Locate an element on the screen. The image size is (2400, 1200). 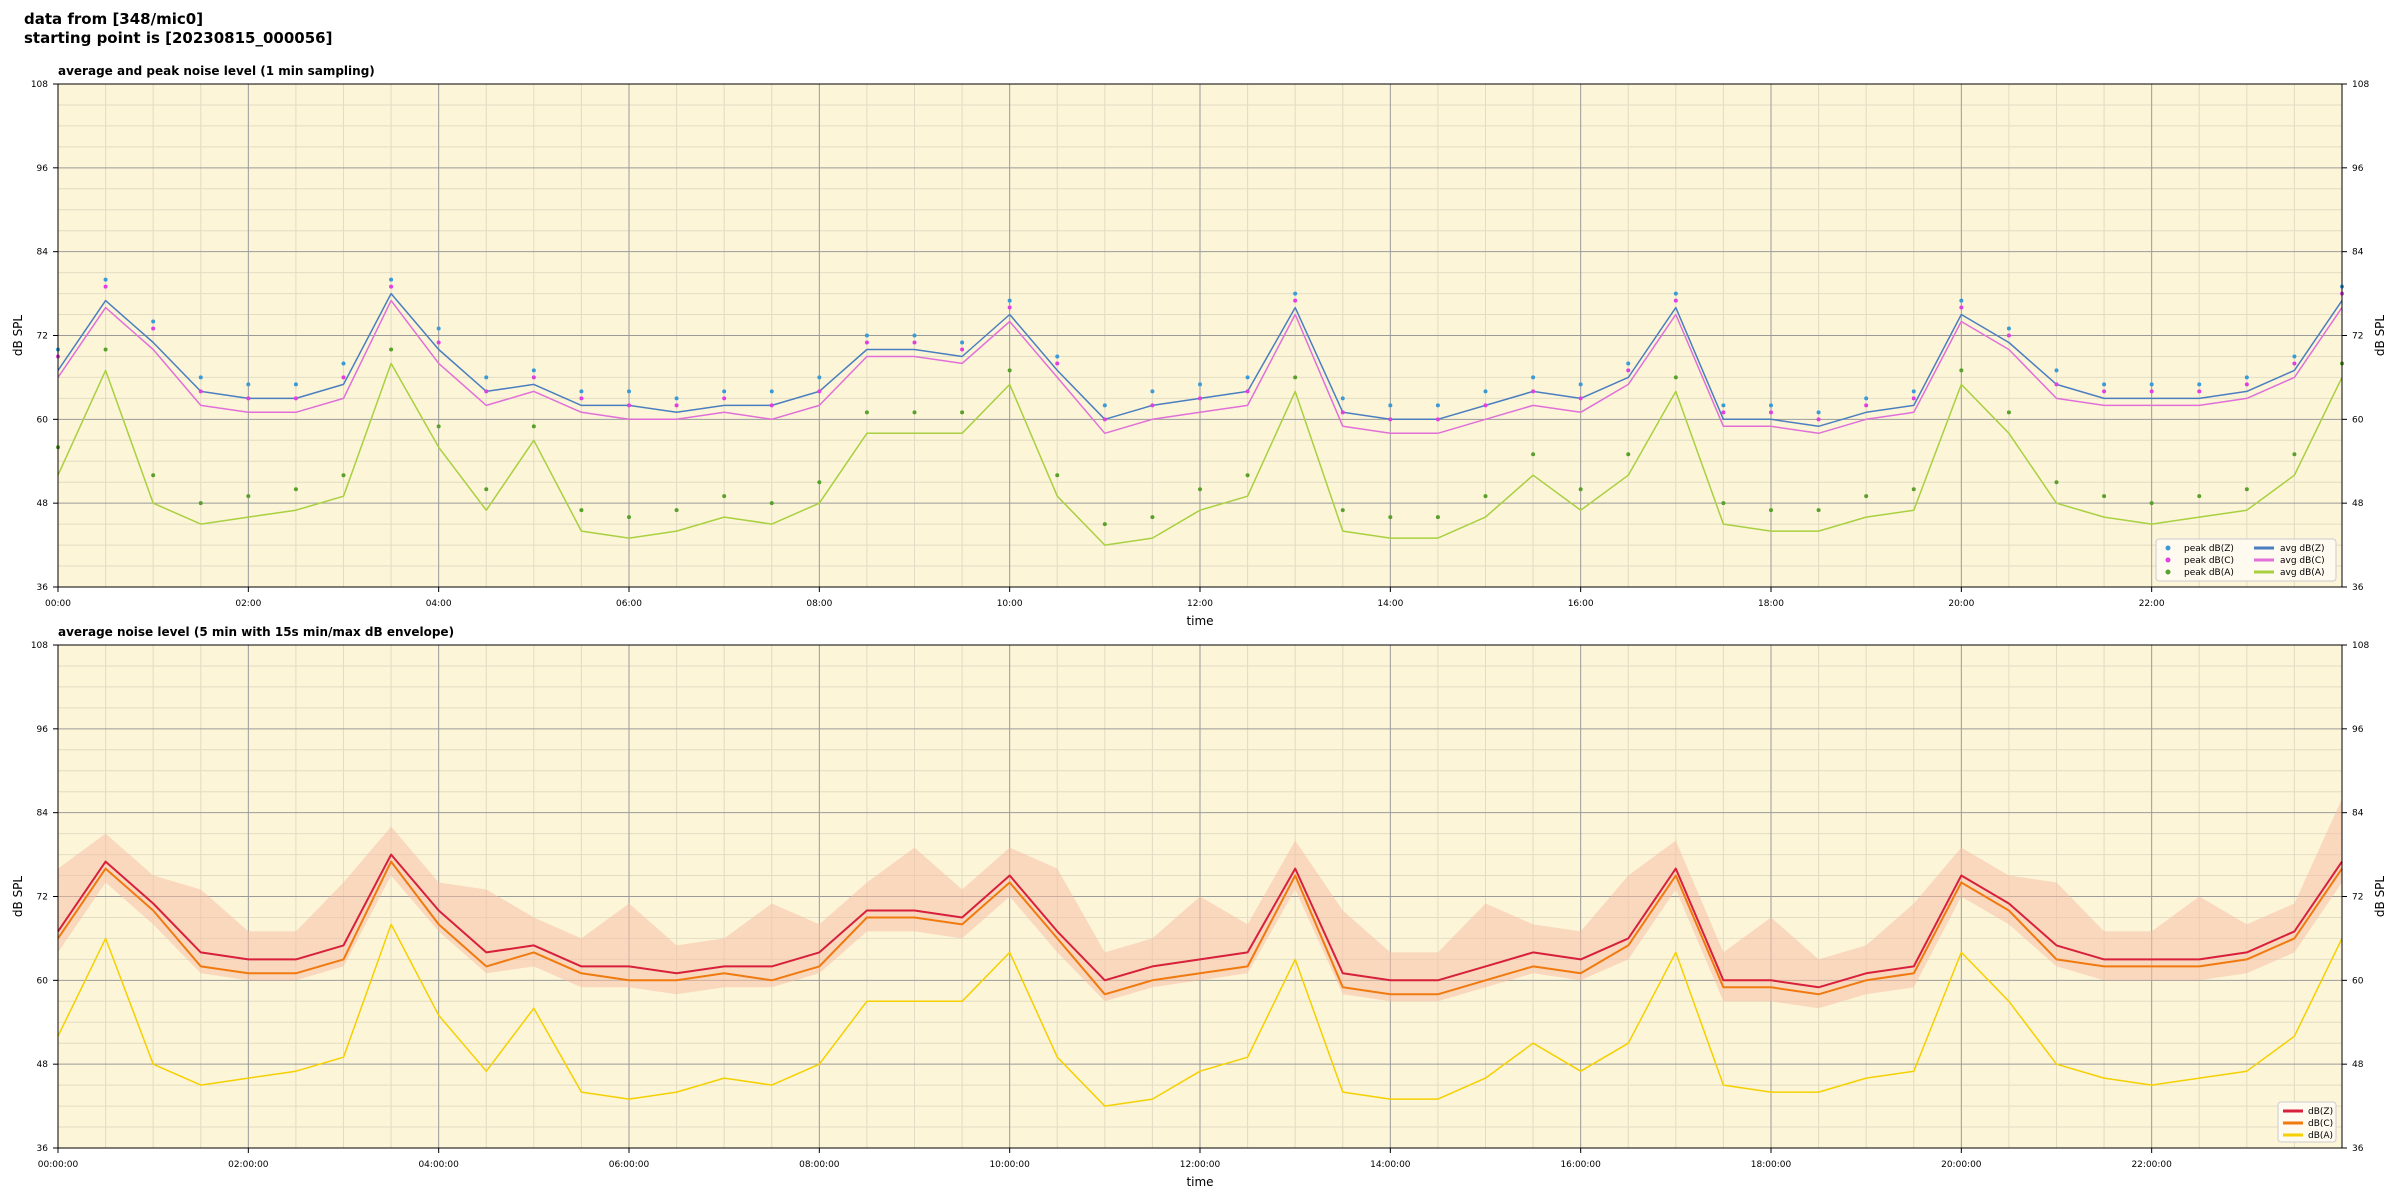
x-tick-label: 12:00:00 is located at coordinates (1200, 1165).